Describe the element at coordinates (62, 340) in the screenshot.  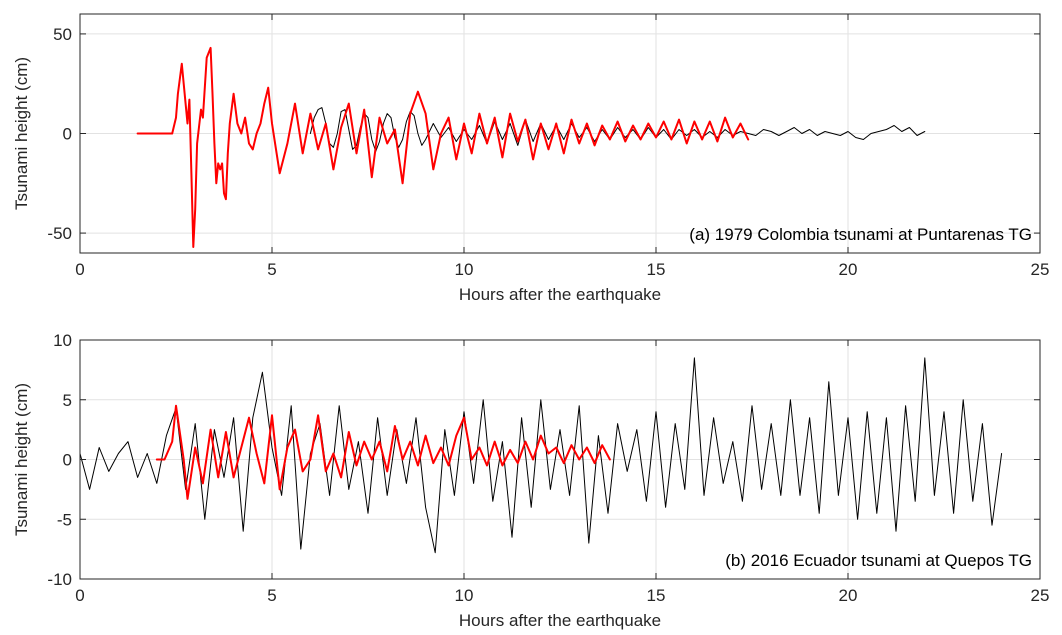
I see `y-tick-label: 10` at that location.